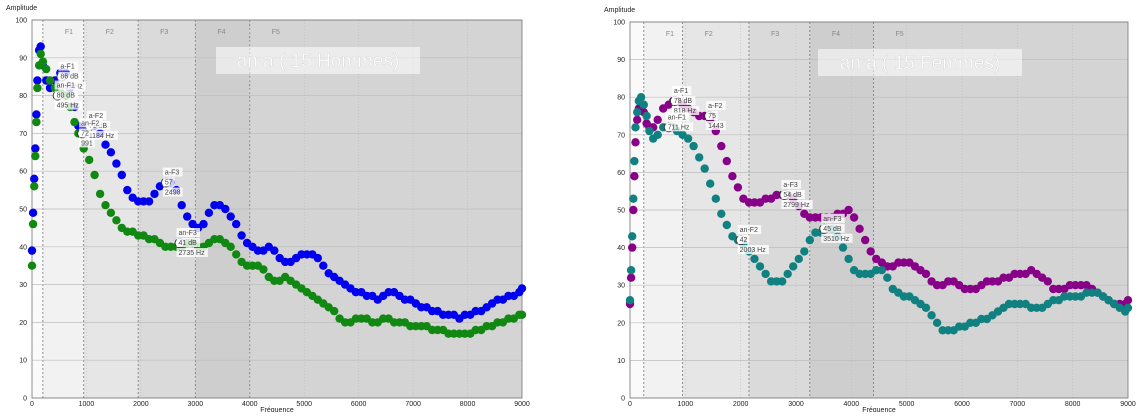  Describe the element at coordinates (623, 399) in the screenshot. I see `y-tick-label: 0` at that location.